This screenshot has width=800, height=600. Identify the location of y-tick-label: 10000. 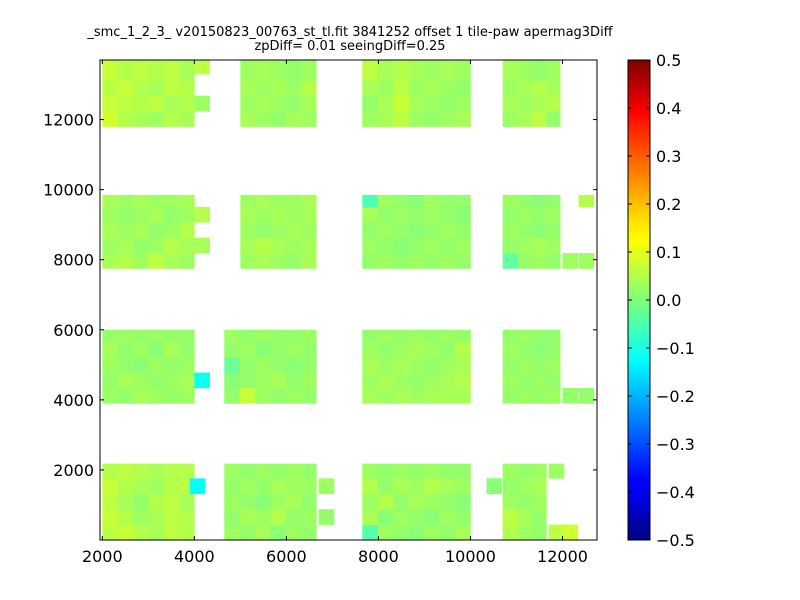
(68, 190).